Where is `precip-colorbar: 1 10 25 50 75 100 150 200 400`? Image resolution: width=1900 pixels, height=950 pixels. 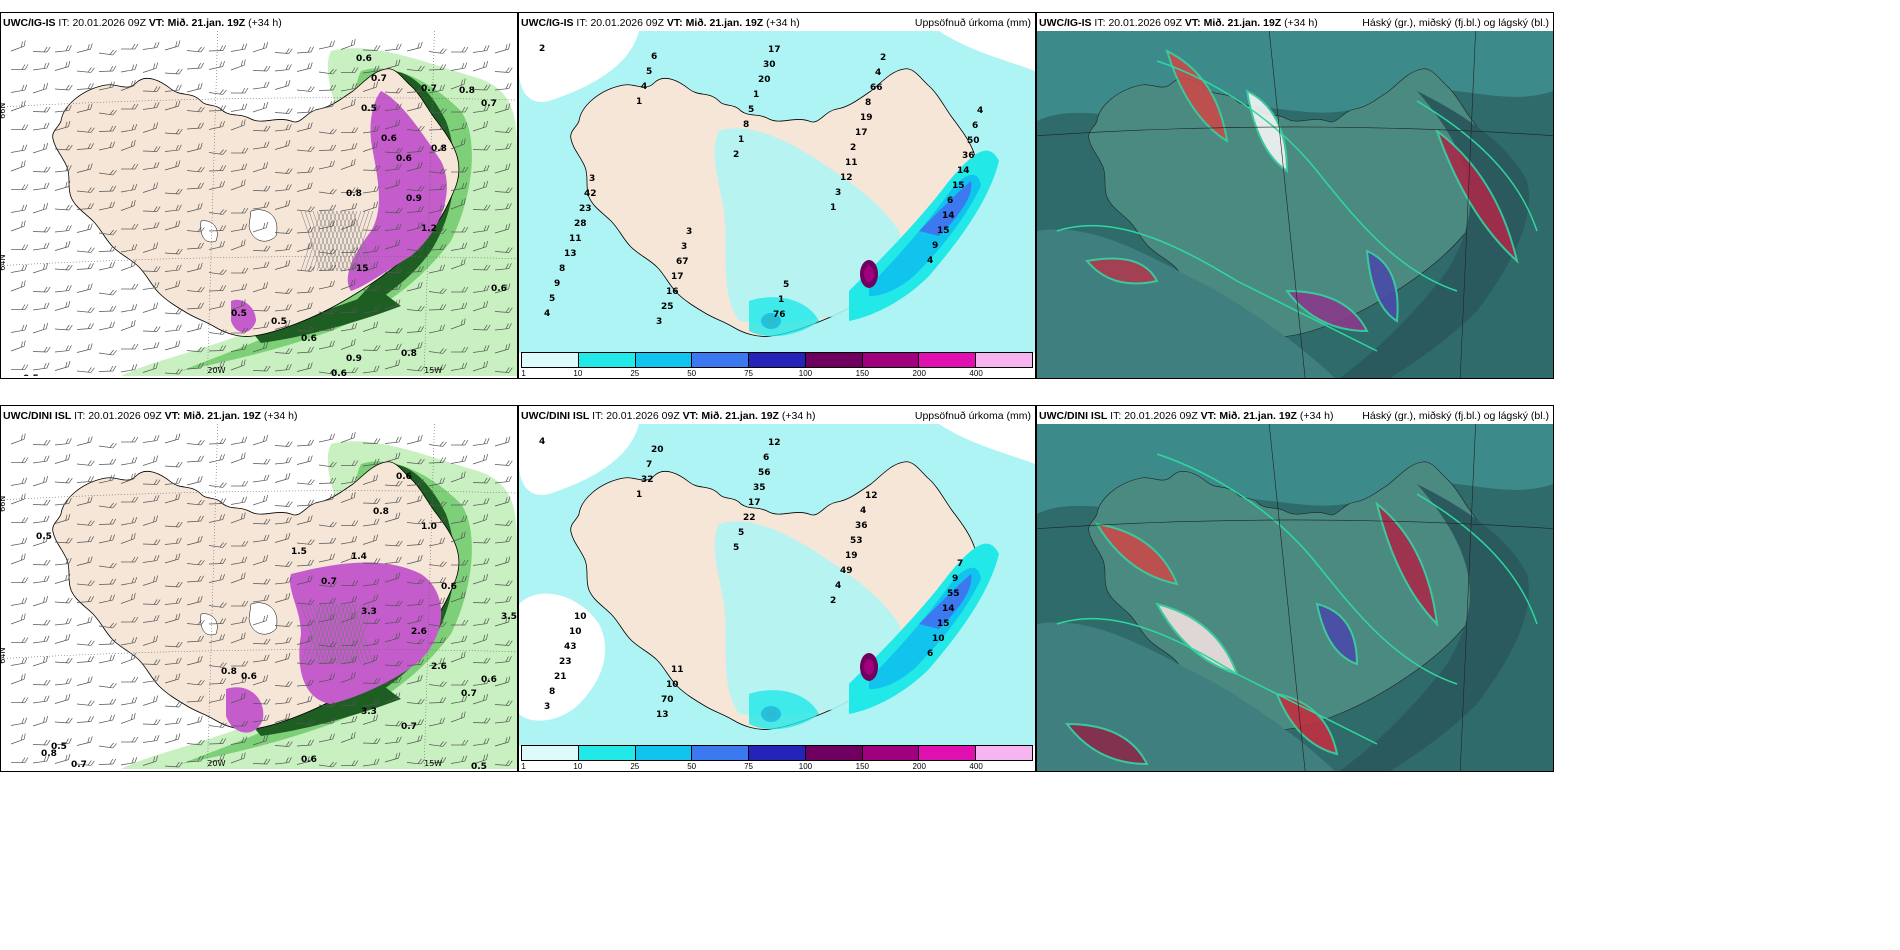
precip-colorbar: 1 10 25 50 75 100 150 200 400 is located at coordinates (777, 758).